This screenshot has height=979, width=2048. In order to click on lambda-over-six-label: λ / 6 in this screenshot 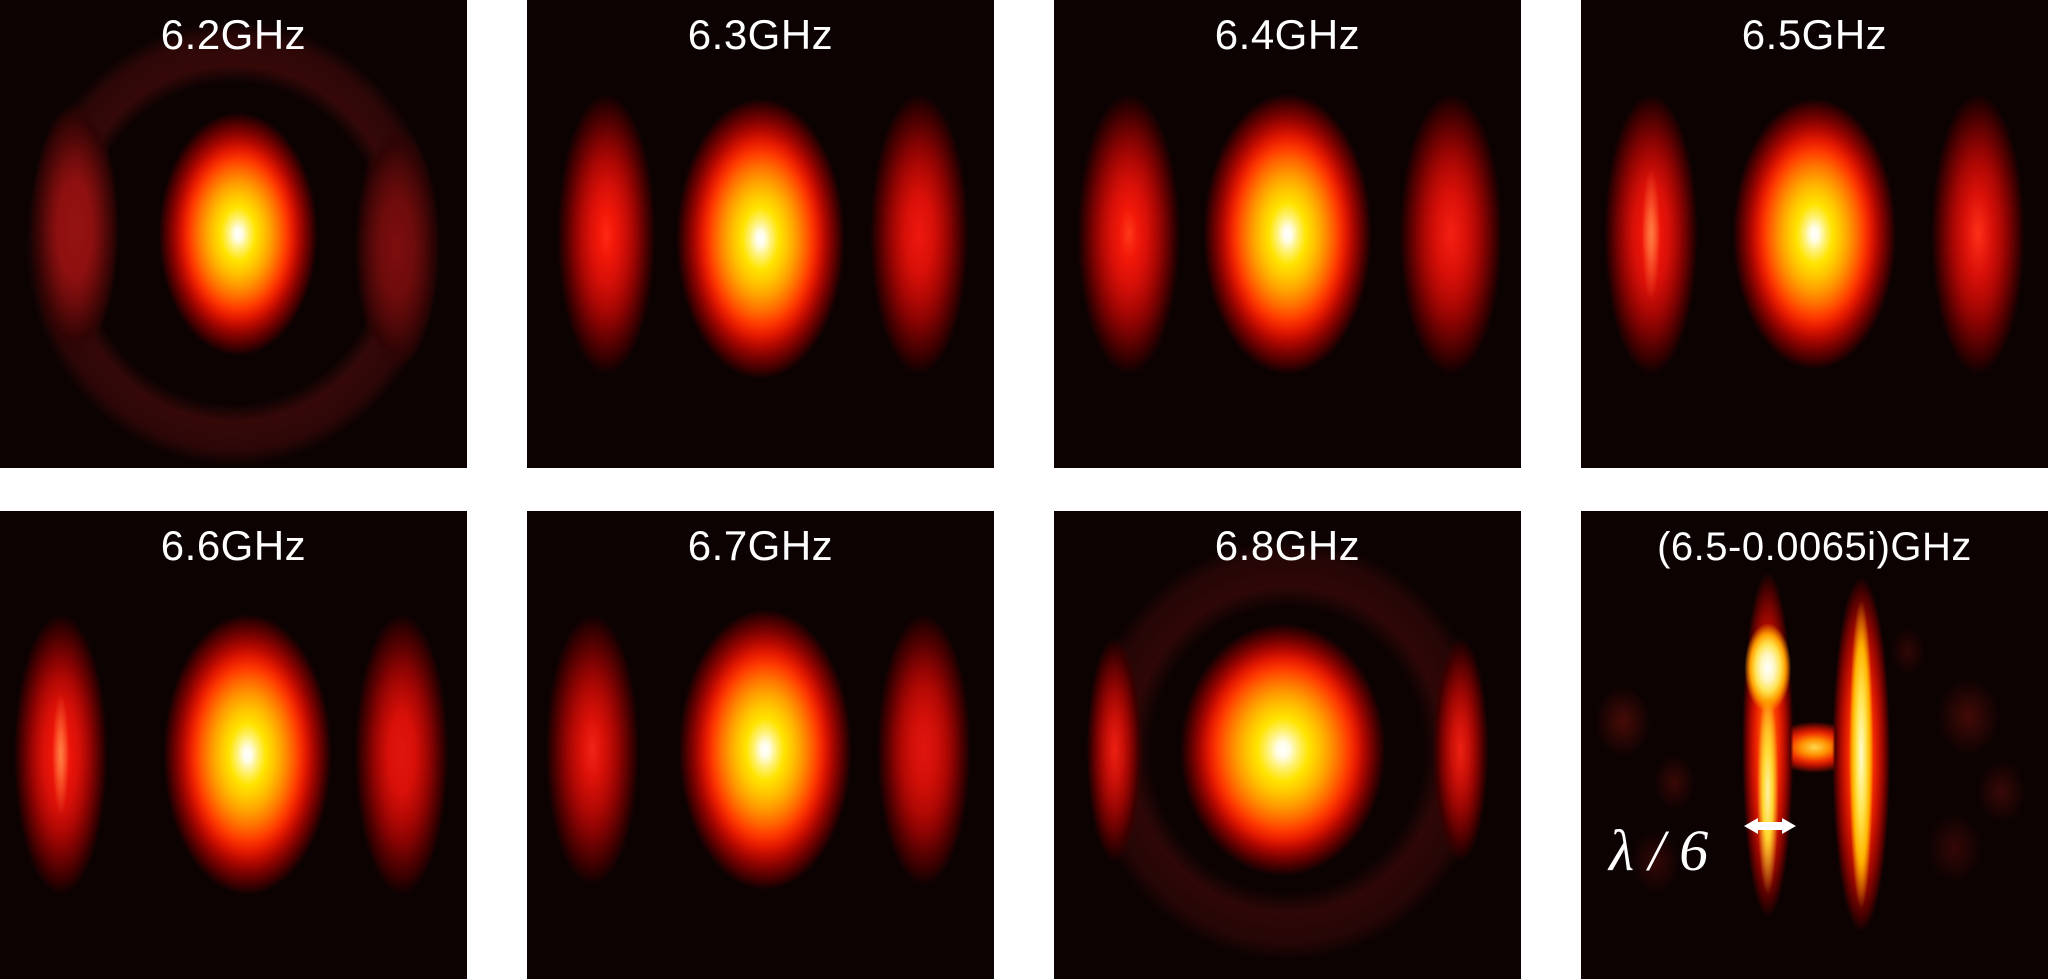, I will do `click(1659, 851)`.